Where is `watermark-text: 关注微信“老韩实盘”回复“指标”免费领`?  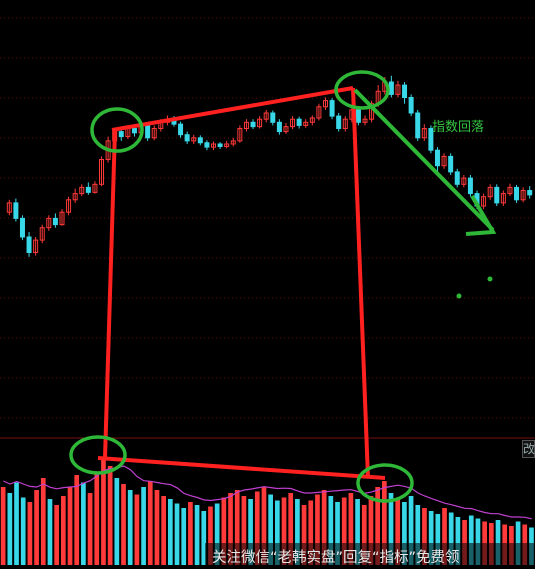
watermark-text: 关注微信“老韩实盘”回复“指标”免费领 is located at coordinates (336, 558).